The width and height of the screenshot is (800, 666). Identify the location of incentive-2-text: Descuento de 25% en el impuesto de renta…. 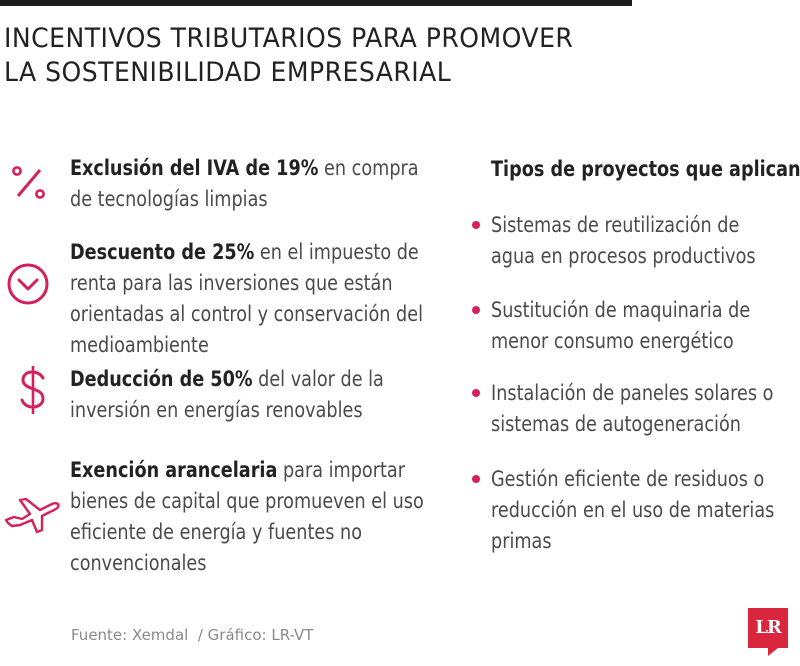
(250, 299).